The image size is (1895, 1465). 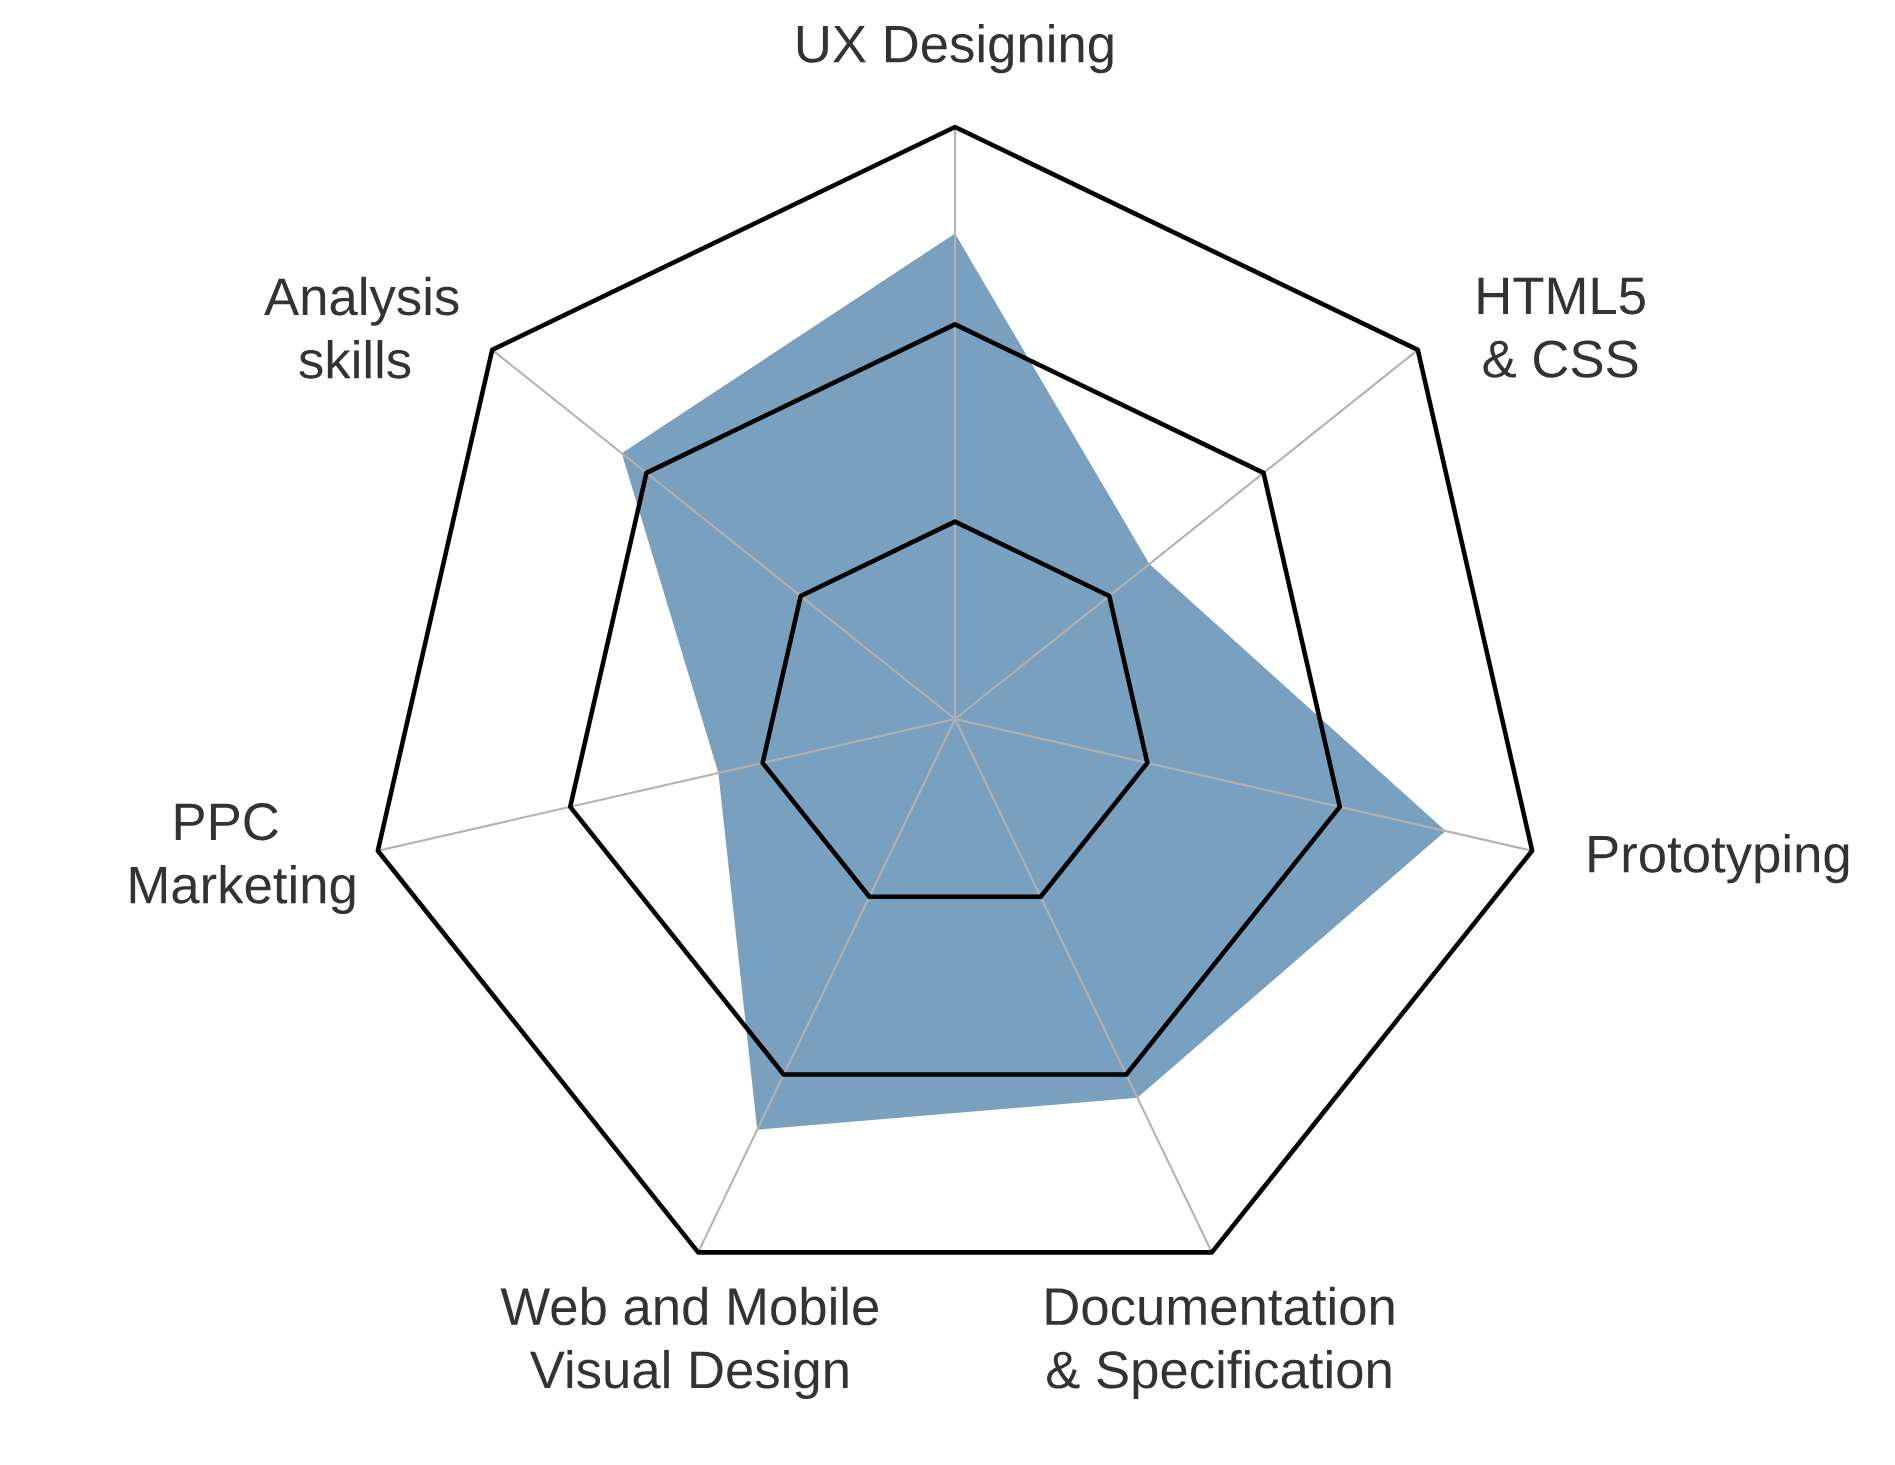 I want to click on spoke-label: Prototyping, so click(x=1719, y=859).